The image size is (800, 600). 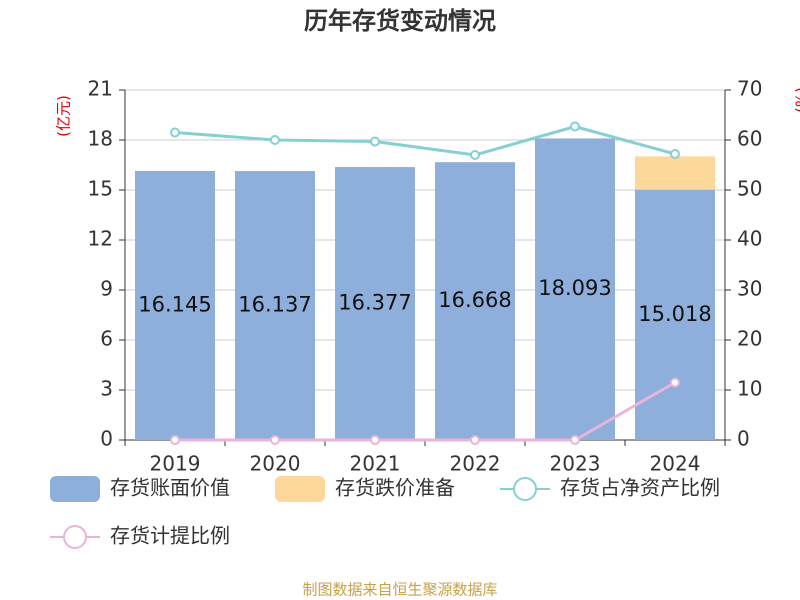 I want to click on data-label: 15.018, so click(x=674, y=314).